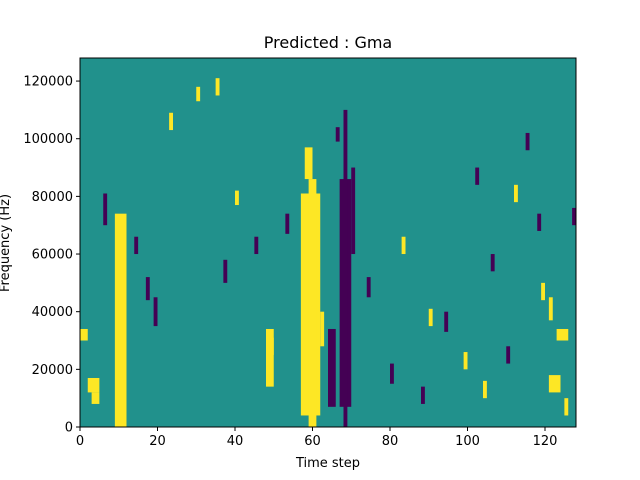 The width and height of the screenshot is (640, 480). I want to click on y-tick-label: 100000, so click(48, 139).